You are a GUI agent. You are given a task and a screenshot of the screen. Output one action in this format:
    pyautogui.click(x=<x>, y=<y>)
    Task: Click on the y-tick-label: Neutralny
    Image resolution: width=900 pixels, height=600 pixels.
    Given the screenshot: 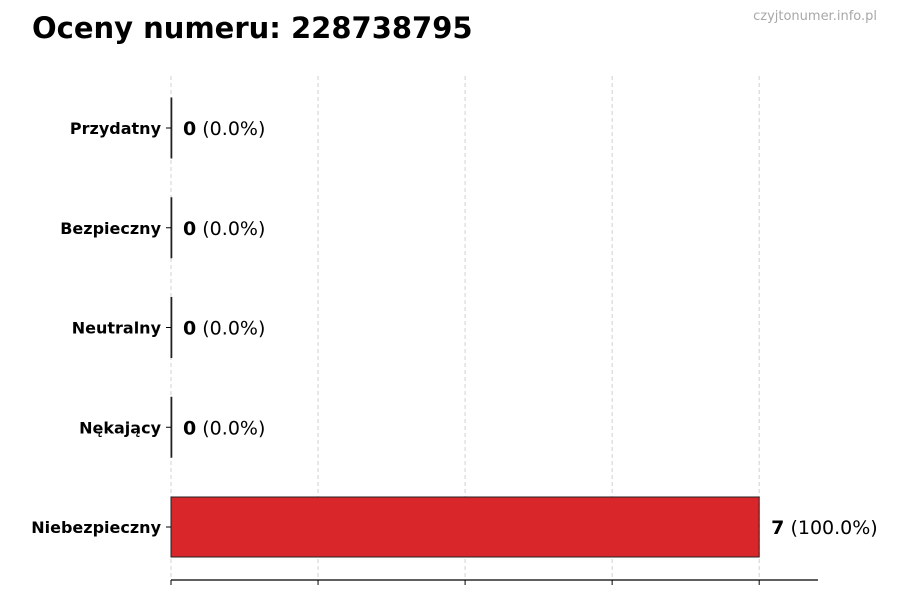 What is the action you would take?
    pyautogui.click(x=117, y=328)
    